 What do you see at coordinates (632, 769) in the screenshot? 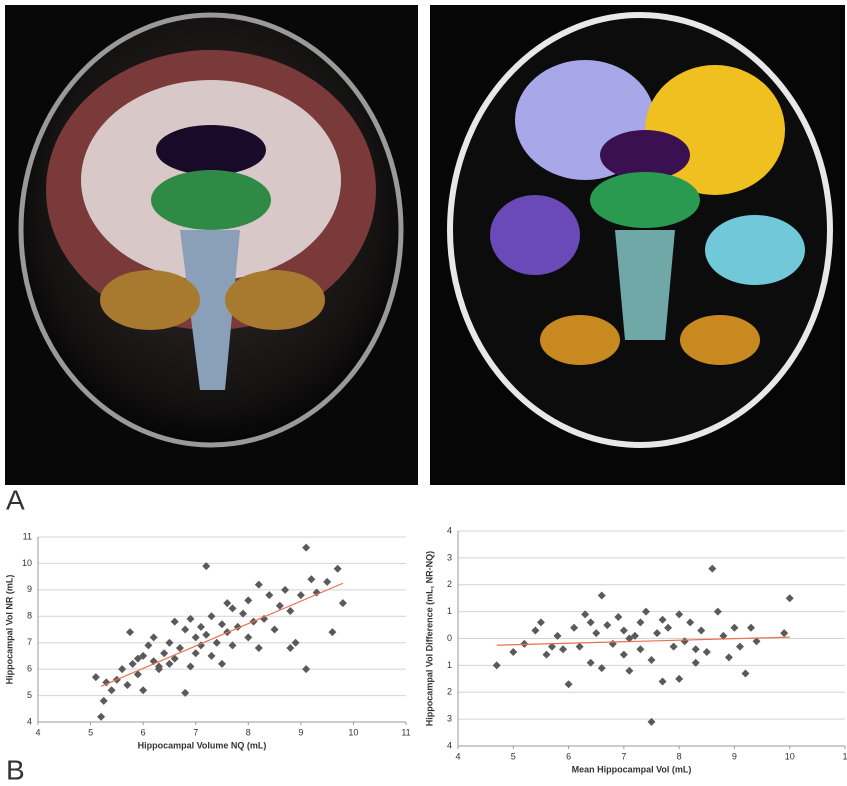
I see `x-axis-label: Mean Hippocampal Vol (mL)` at bounding box center [632, 769].